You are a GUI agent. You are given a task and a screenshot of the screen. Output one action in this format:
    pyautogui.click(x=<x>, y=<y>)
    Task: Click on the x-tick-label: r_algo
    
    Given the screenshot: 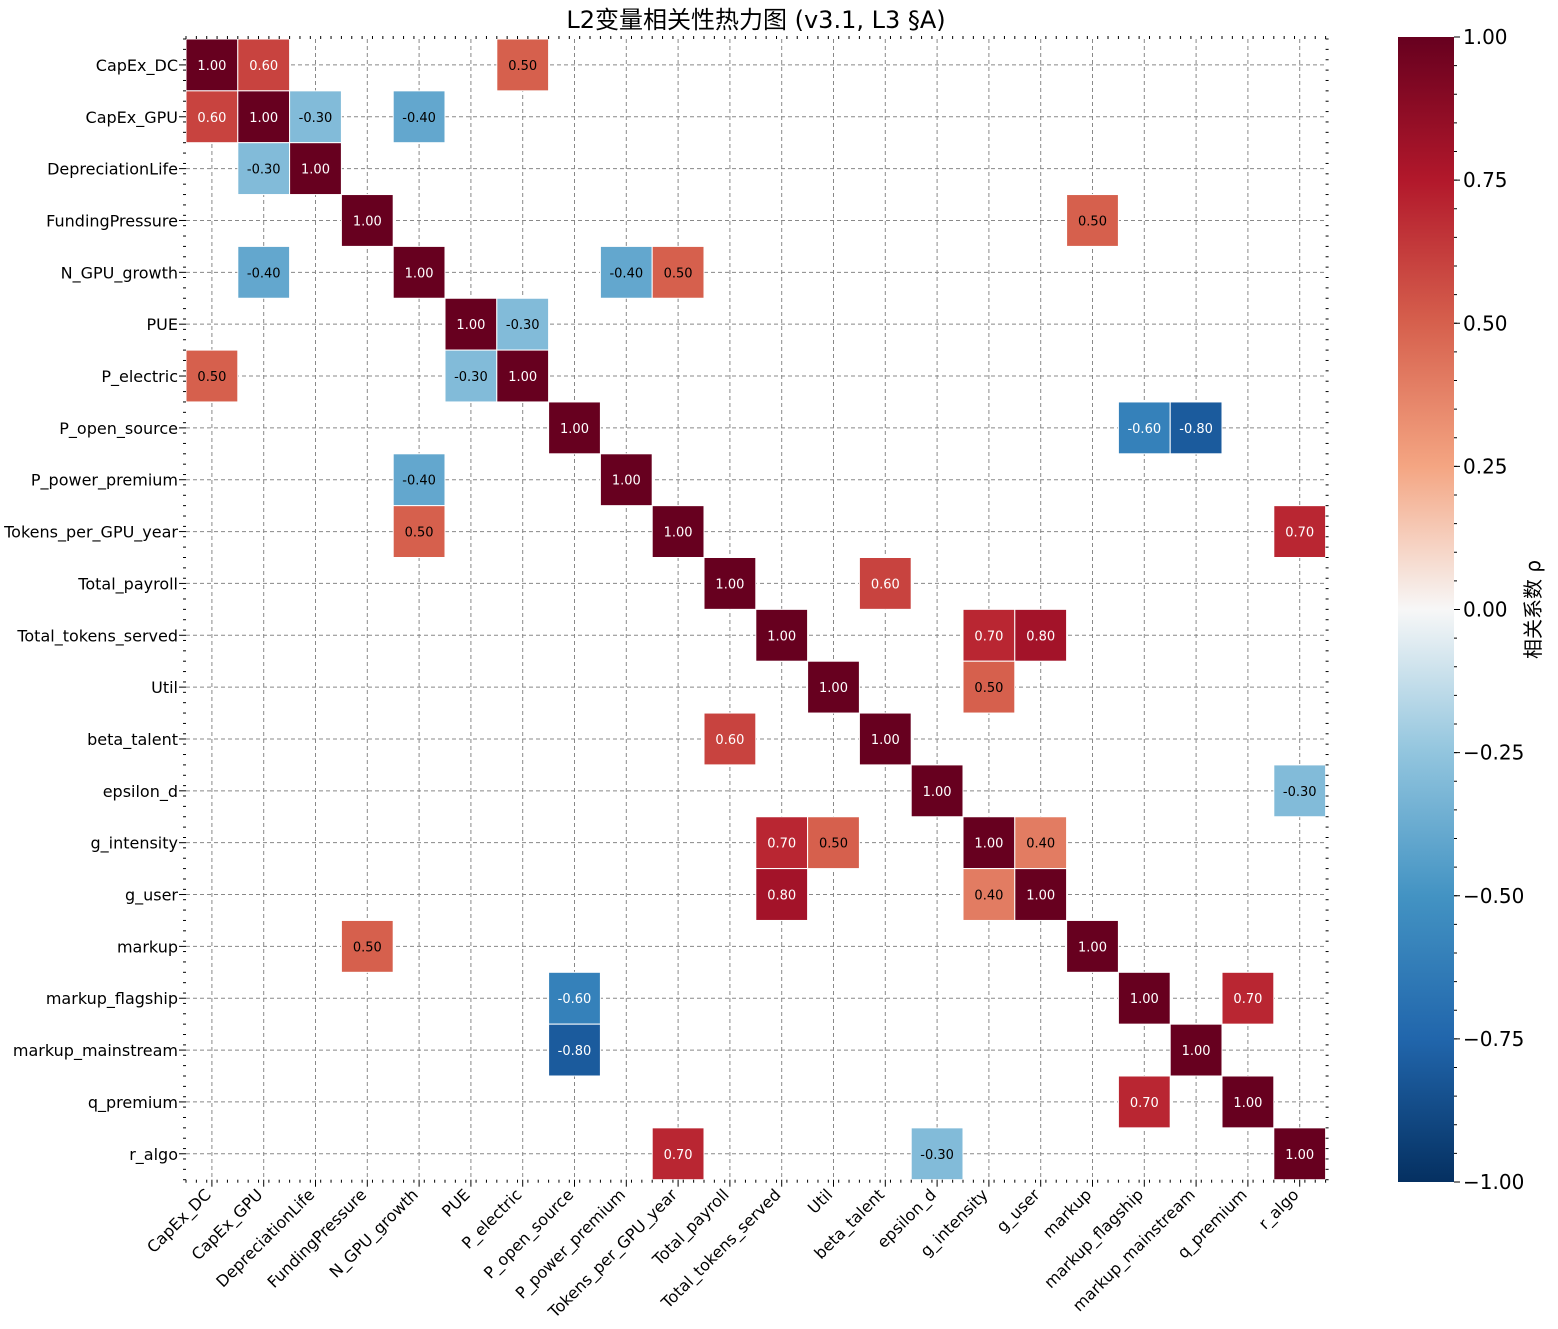 What is the action you would take?
    pyautogui.click(x=1279, y=1209)
    